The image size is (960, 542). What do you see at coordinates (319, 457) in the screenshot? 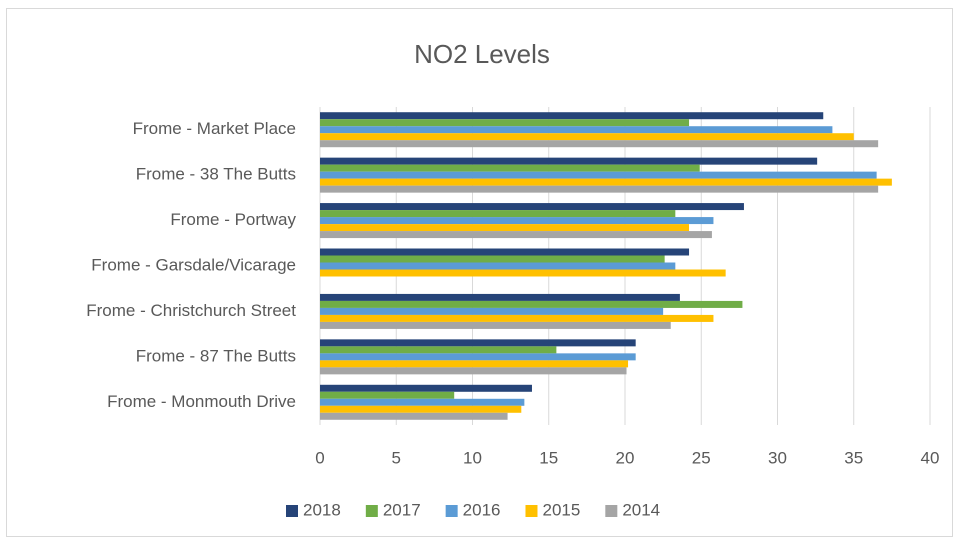
I see `x-tick-label: 0` at bounding box center [319, 457].